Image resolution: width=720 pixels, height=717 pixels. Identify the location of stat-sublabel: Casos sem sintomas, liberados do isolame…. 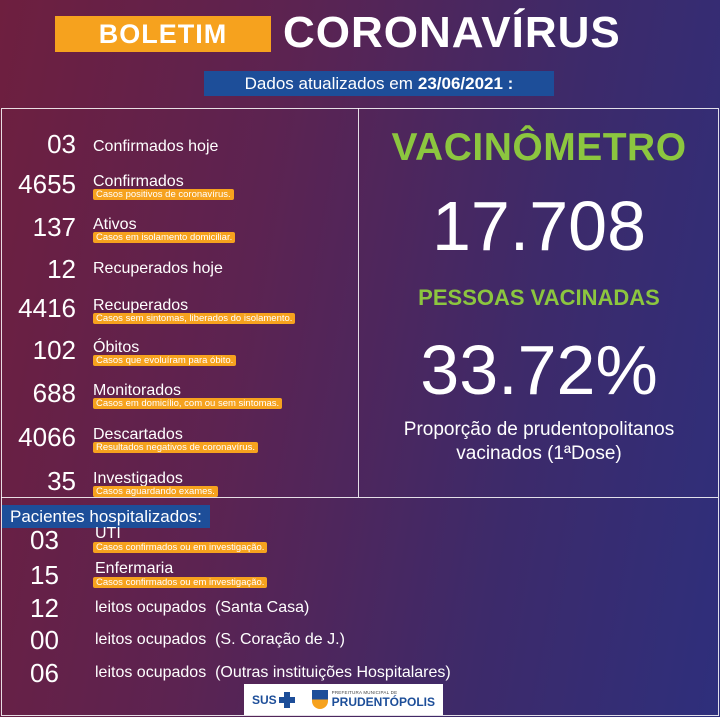
(194, 318).